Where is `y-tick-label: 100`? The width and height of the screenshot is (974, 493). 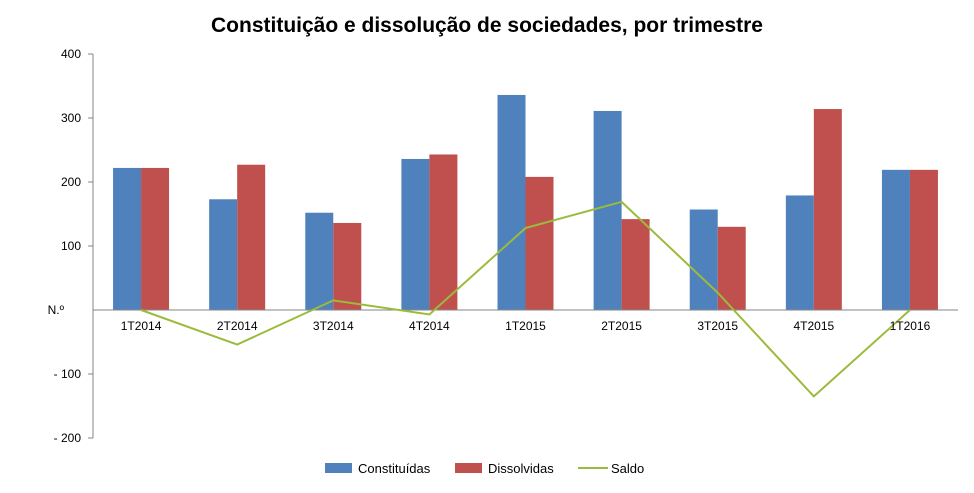 y-tick-label: 100 is located at coordinates (71, 246).